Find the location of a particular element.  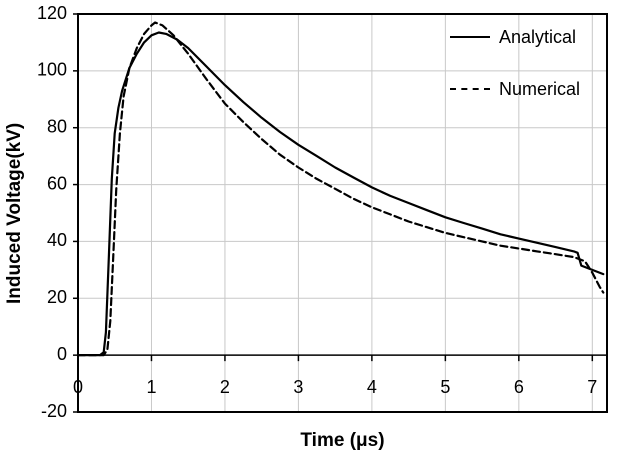

x-tick-label: 5 is located at coordinates (445, 387).